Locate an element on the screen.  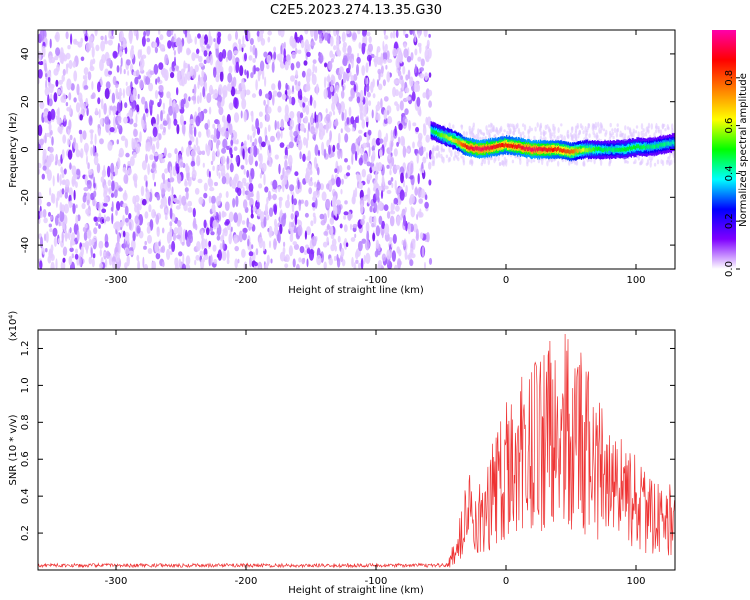
snr-x-tick-label: -100 is located at coordinates (376, 581).